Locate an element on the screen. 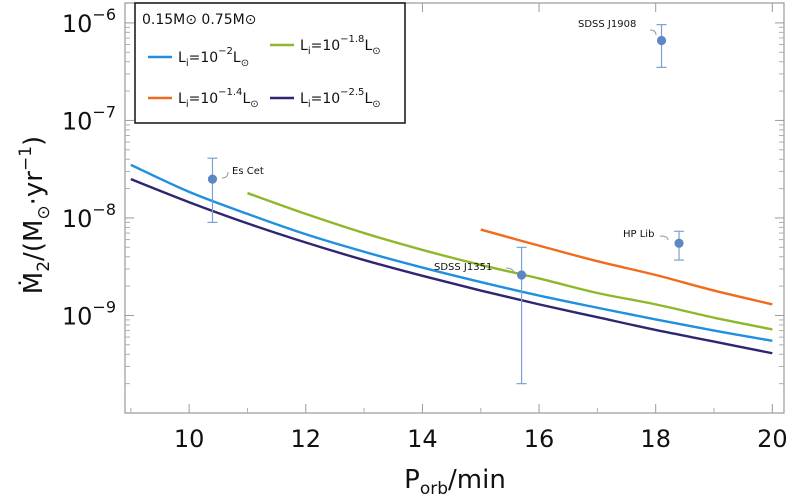 This screenshot has height=496, width=789. point-label: Es Cet is located at coordinates (248, 171).